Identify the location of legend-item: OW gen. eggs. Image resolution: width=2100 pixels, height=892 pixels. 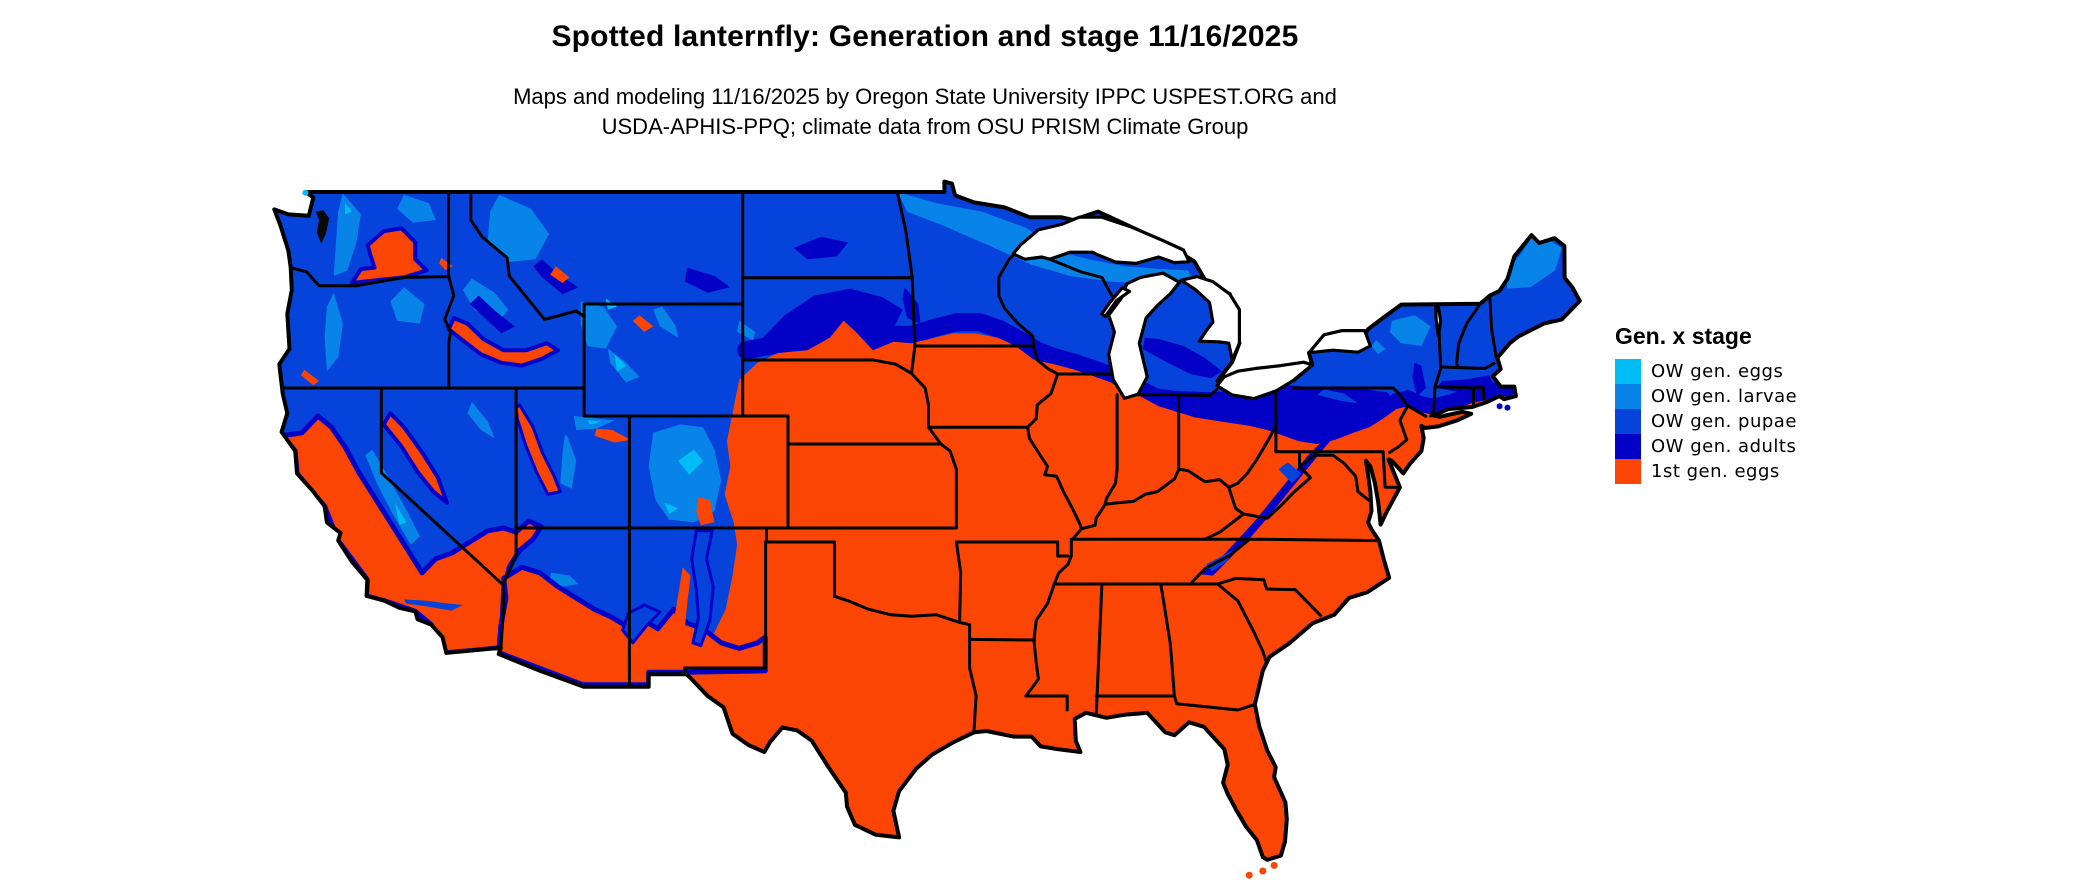
(1706, 371).